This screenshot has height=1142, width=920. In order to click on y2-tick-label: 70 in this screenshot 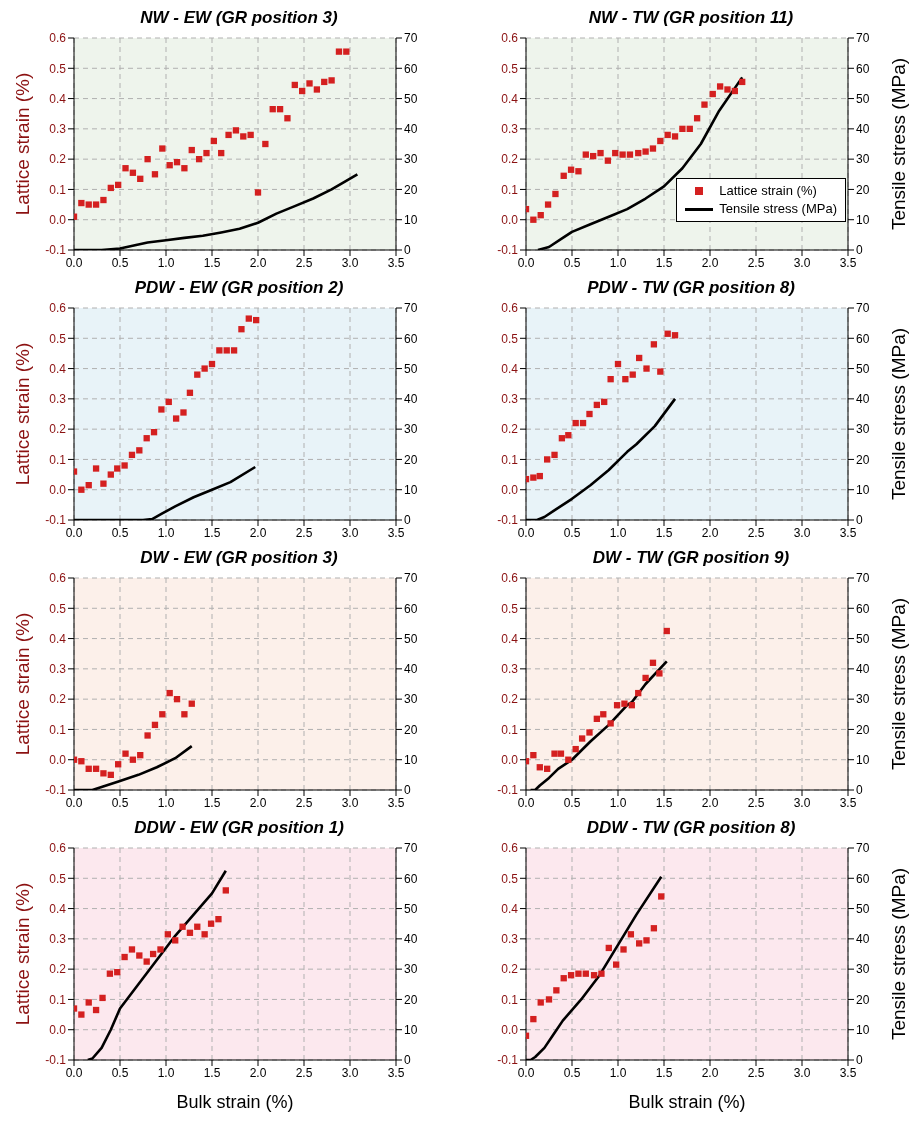, I will do `click(863, 38)`.